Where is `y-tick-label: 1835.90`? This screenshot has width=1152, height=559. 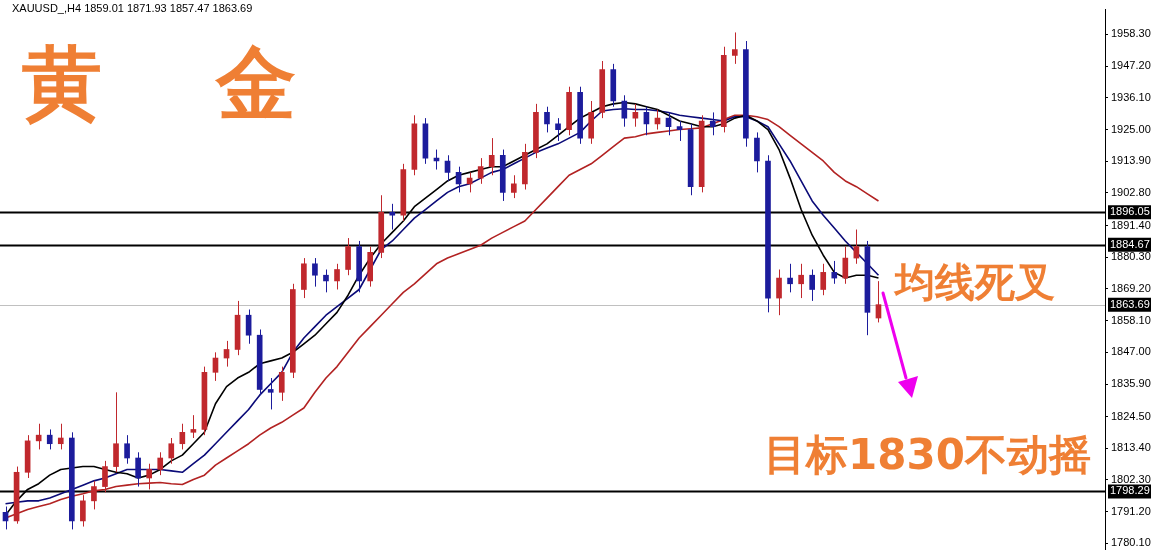 y-tick-label: 1835.90 is located at coordinates (1131, 383).